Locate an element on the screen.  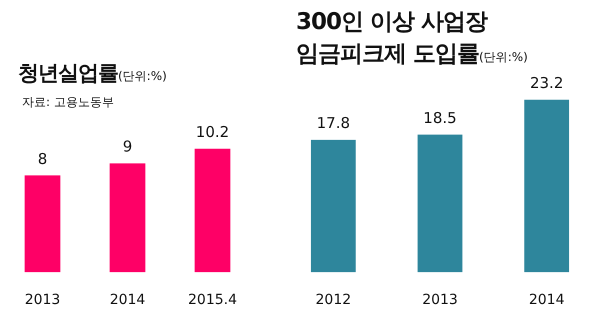
x-tick-label: 2012 is located at coordinates (334, 300).